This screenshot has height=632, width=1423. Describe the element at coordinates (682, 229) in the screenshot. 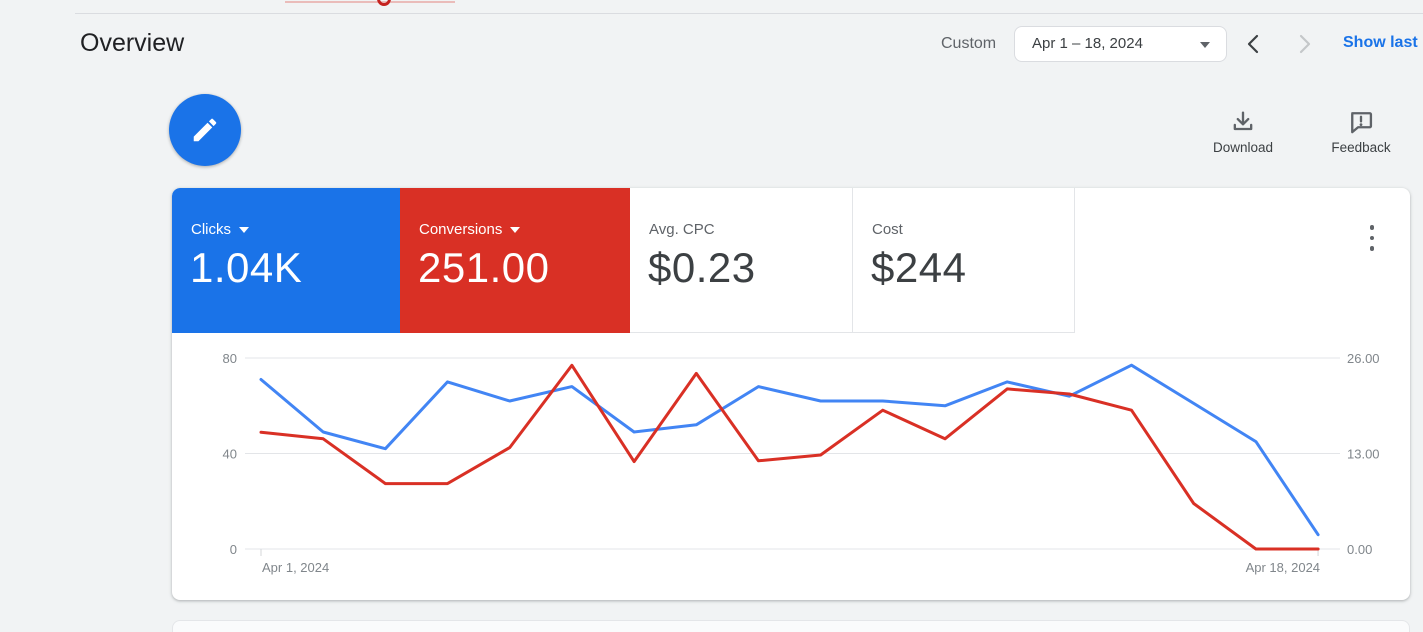

I see `metric-label: Avg. CPC` at that location.